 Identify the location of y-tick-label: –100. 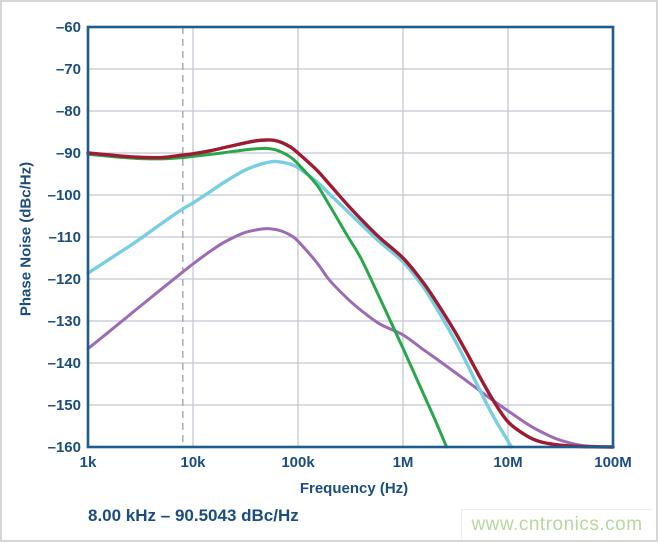
(64, 195).